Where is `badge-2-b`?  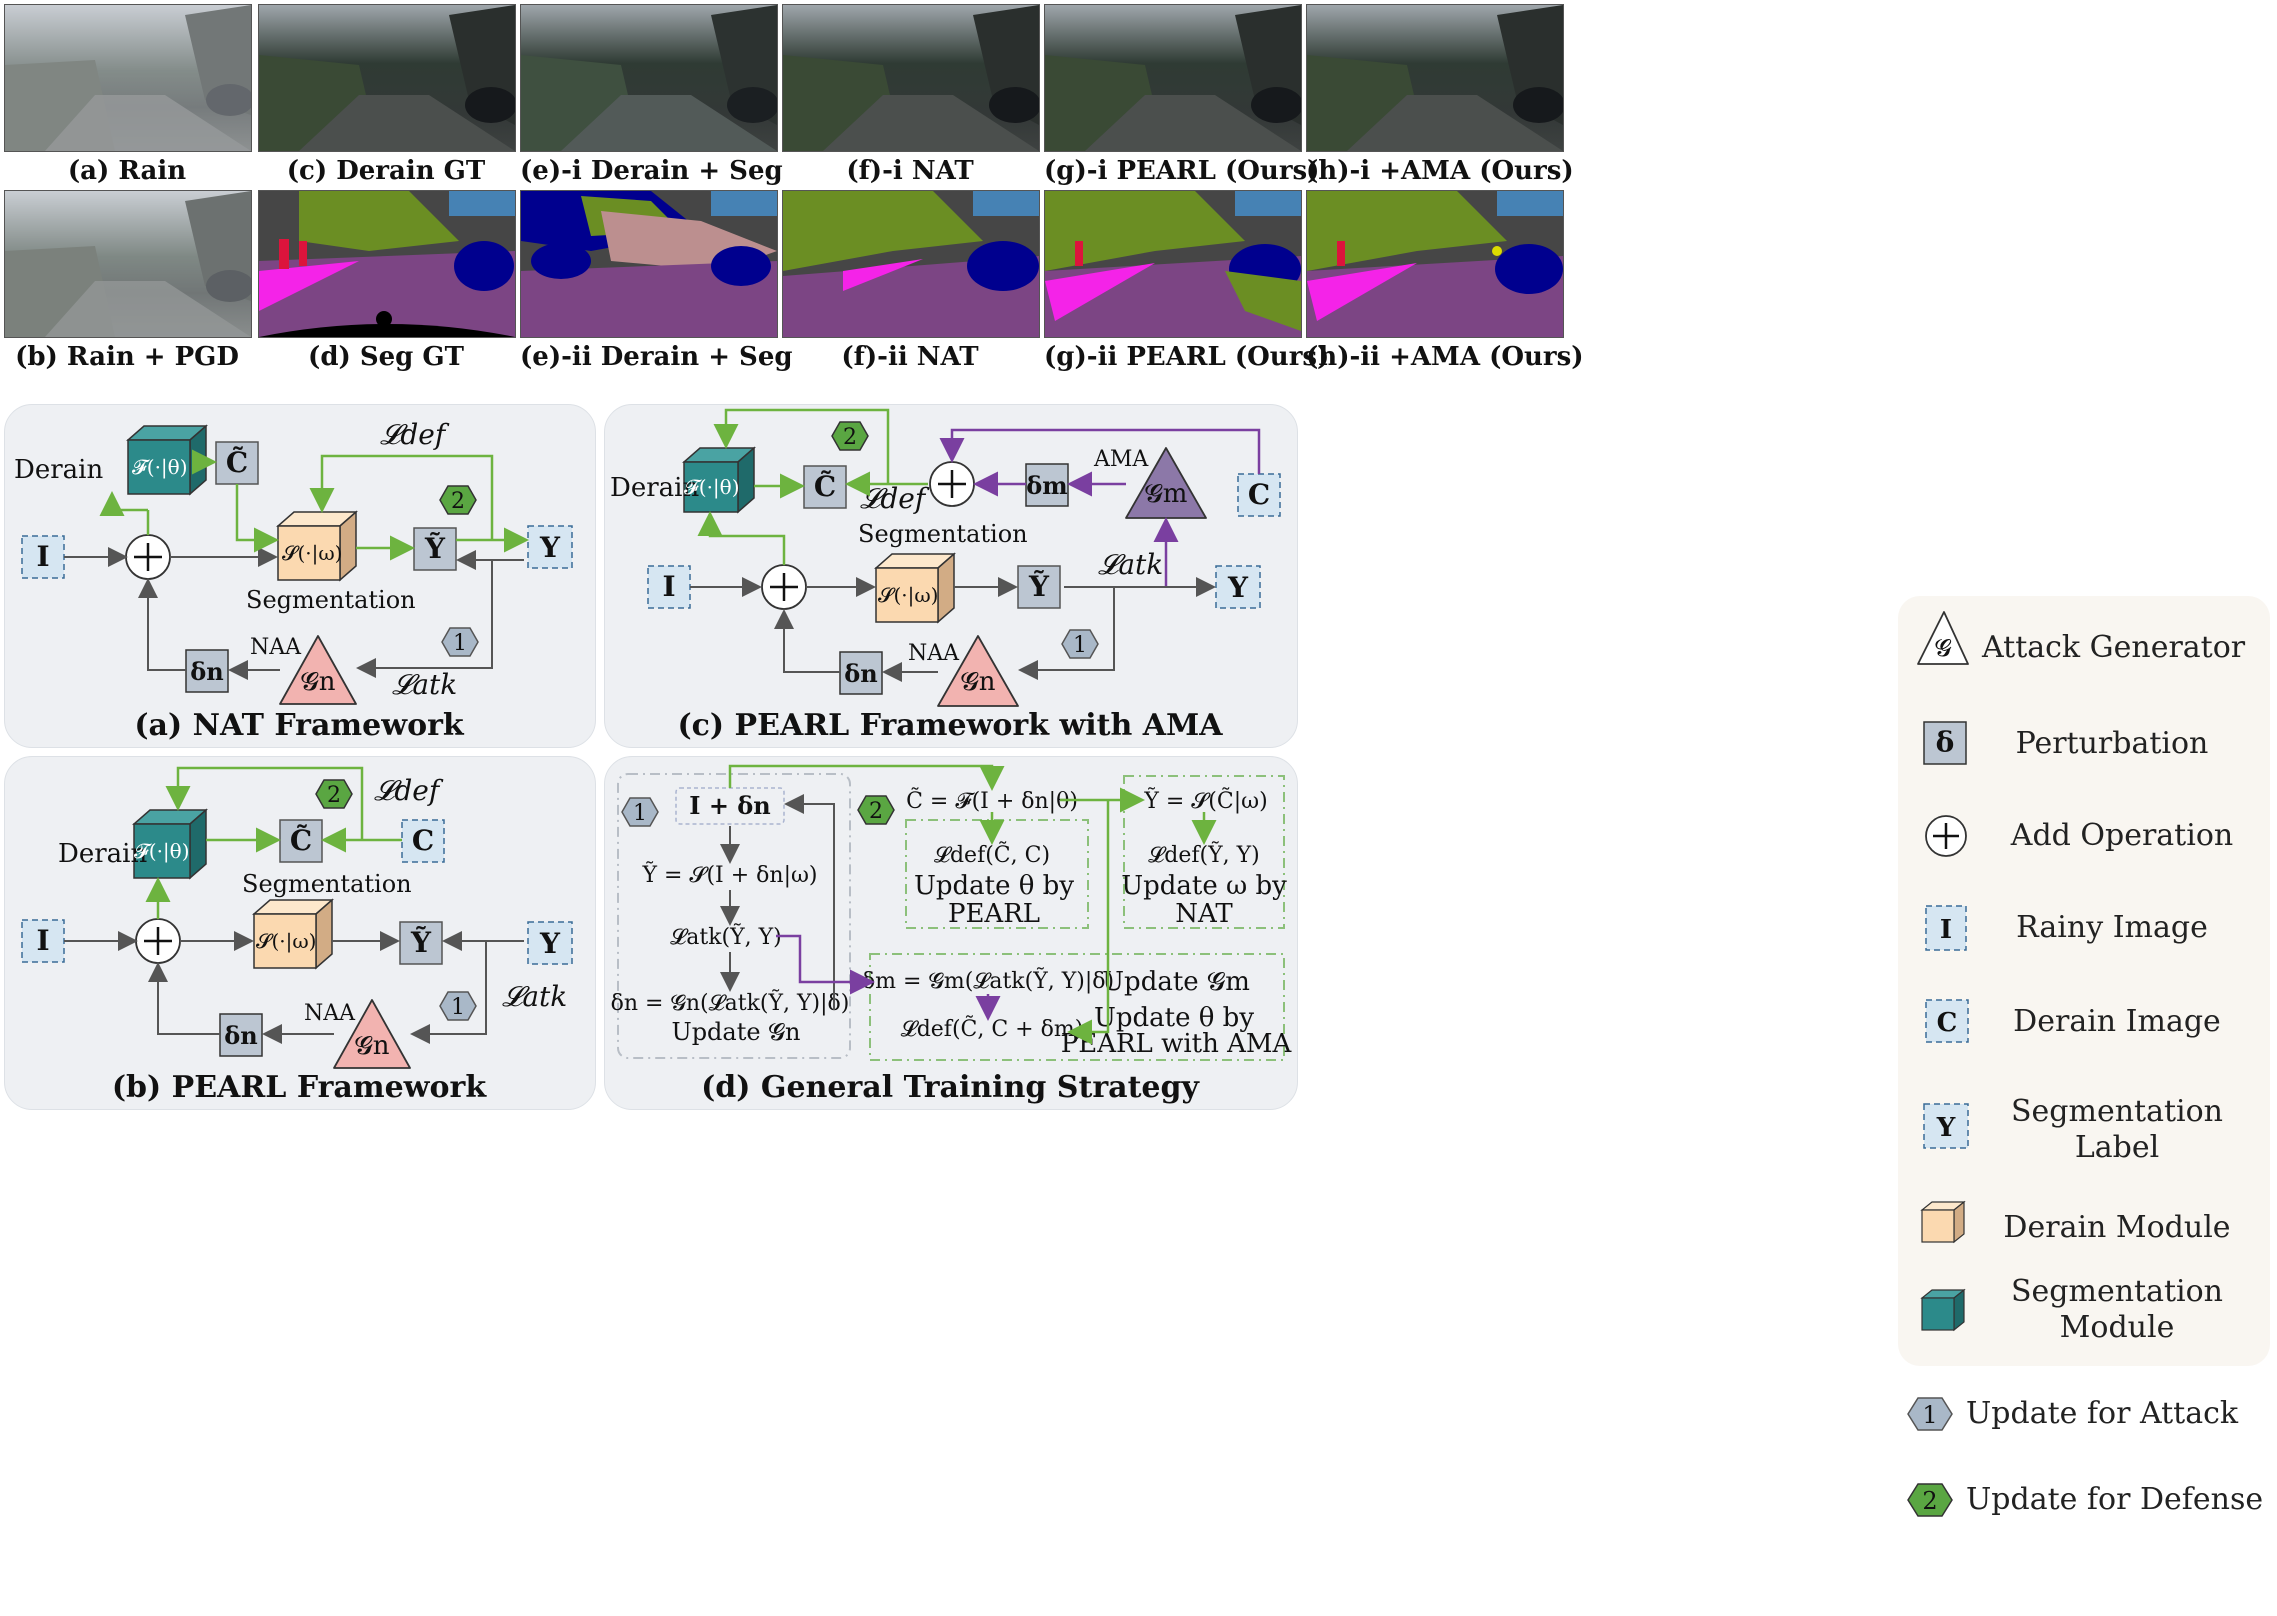
badge-2-b is located at coordinates (334, 794).